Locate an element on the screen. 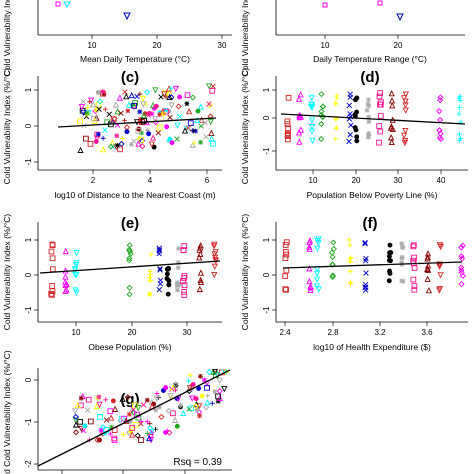 Image resolution: width=474 pixels, height=474 pixels. x-tick-label: 3.6 is located at coordinates (427, 332).